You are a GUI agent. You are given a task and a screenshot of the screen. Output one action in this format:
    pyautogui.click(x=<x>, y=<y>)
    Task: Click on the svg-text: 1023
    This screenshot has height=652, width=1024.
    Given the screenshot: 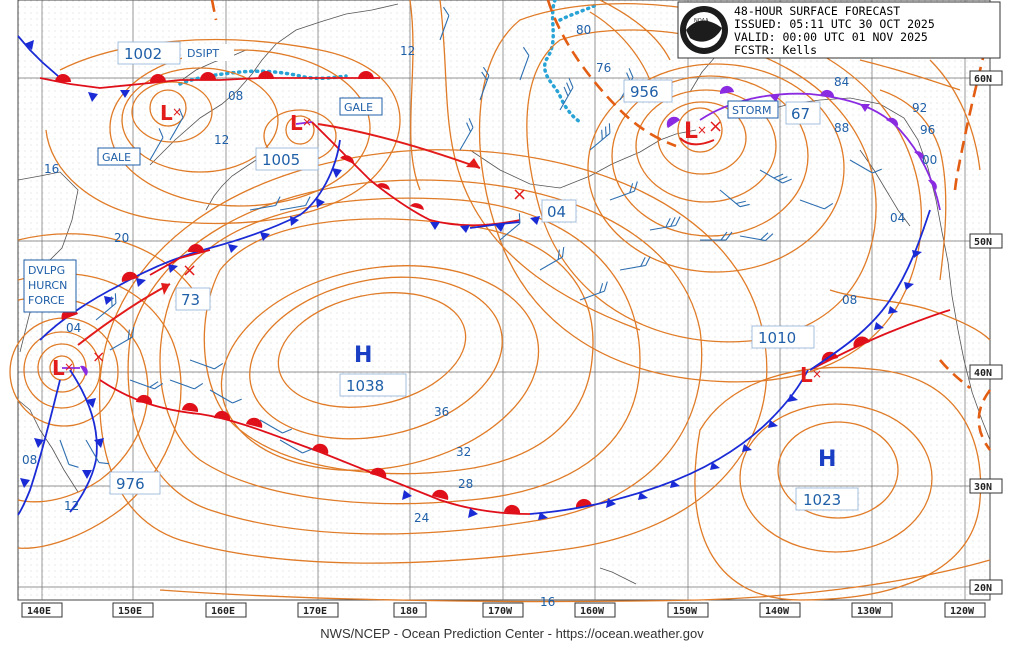 What is the action you would take?
    pyautogui.click(x=822, y=500)
    